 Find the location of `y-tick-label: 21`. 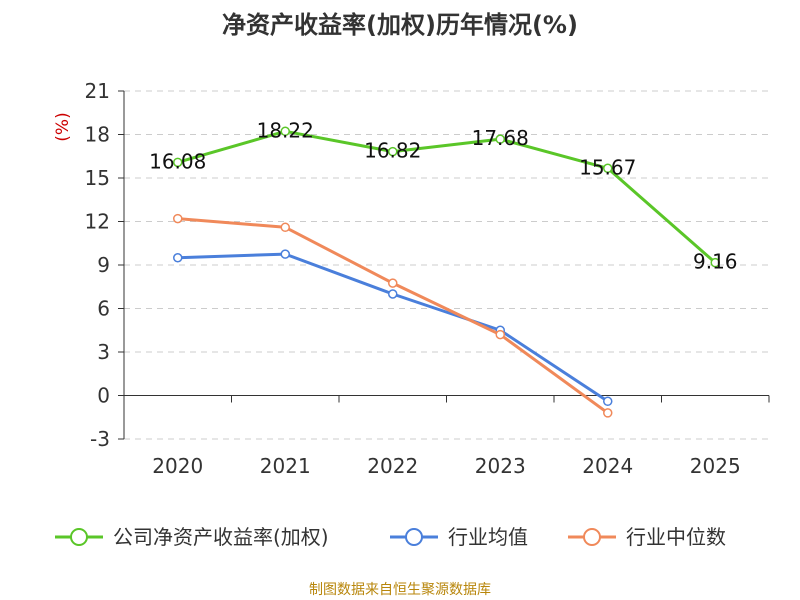

y-tick-label: 21 is located at coordinates (97, 91).